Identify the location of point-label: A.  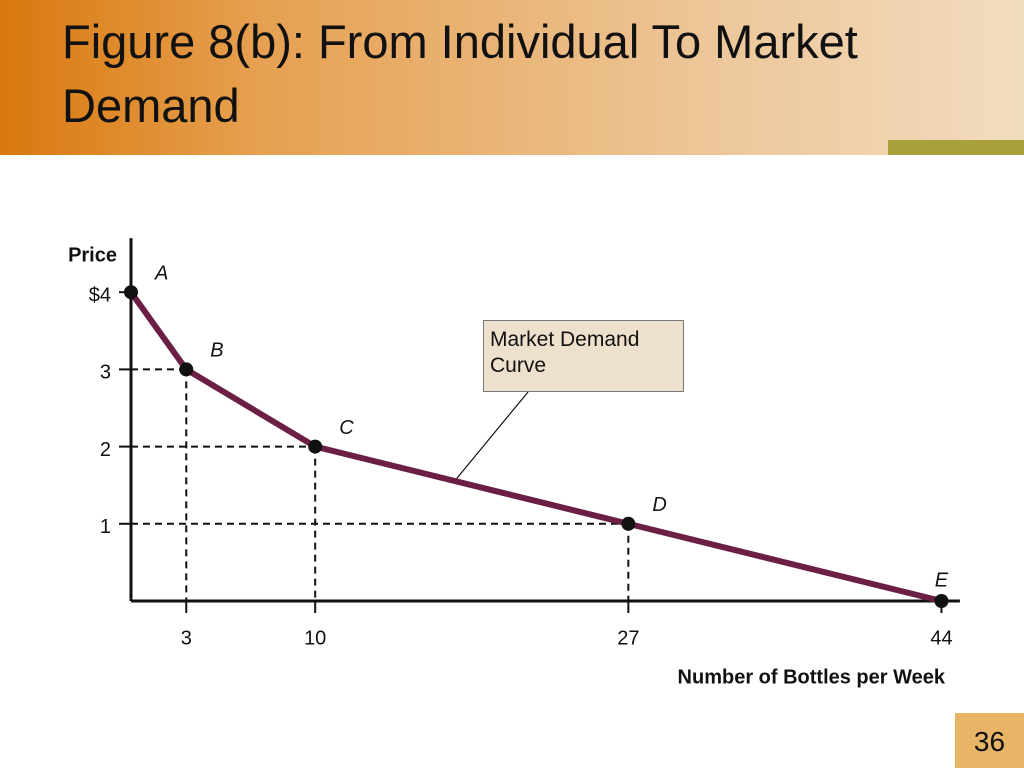
(161, 273).